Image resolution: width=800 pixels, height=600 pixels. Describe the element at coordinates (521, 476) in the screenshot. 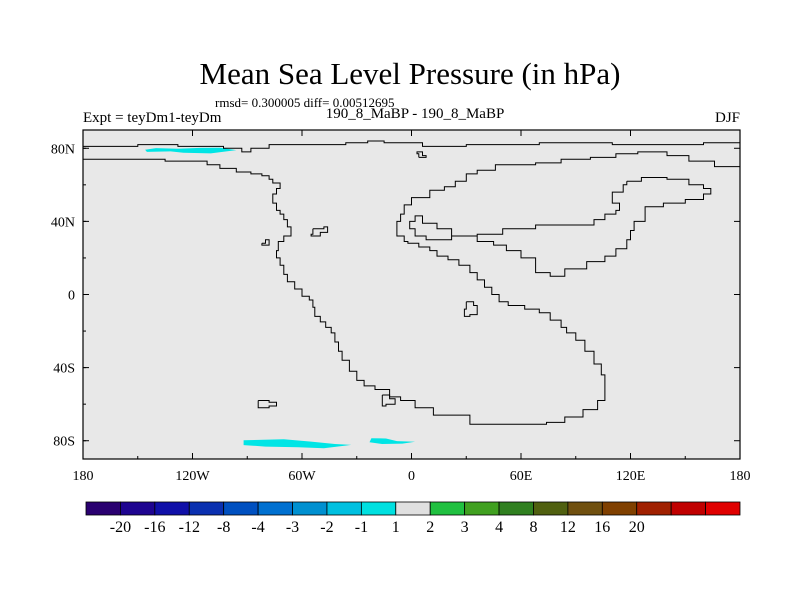

I see `x-tick-label: 60E` at that location.